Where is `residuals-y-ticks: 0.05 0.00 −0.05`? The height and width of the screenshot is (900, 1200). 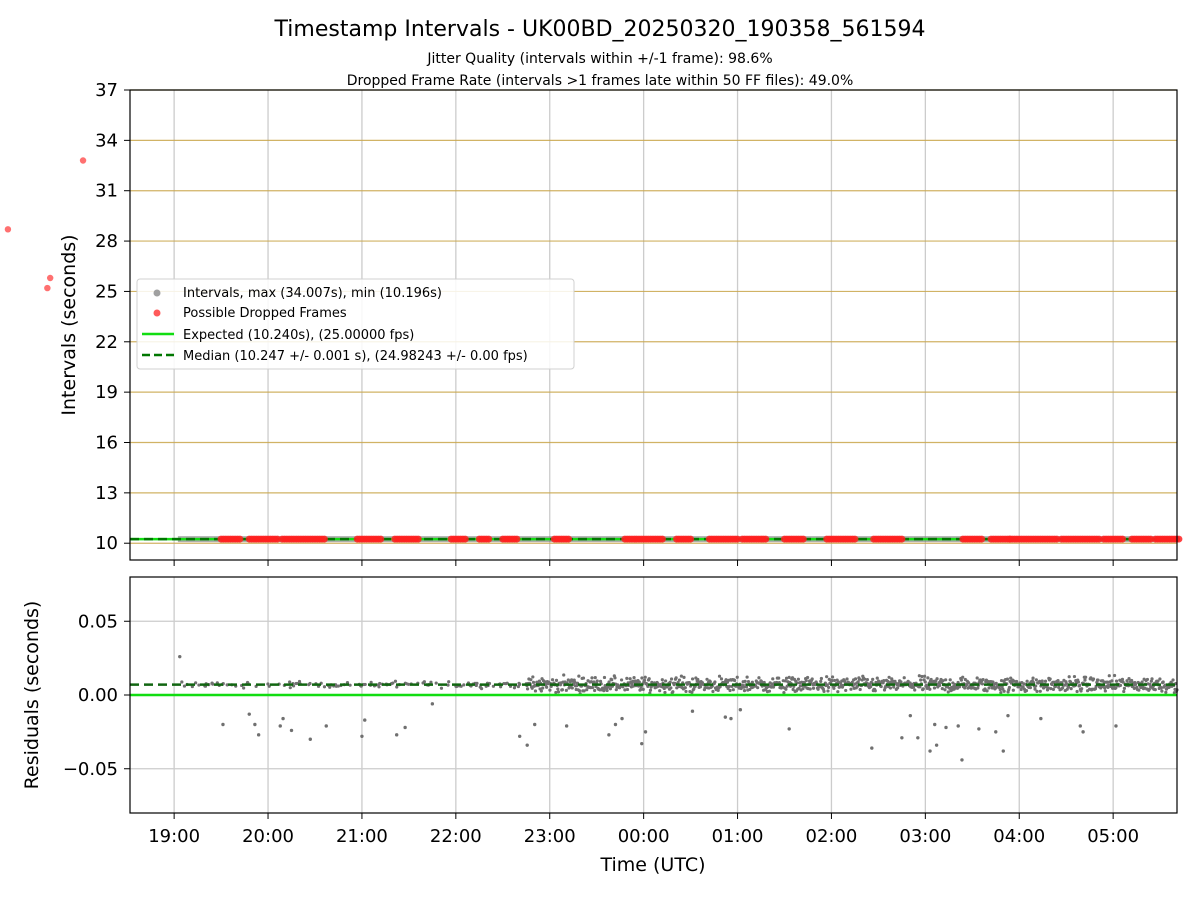
residuals-y-ticks: 0.05 0.00 −0.05 is located at coordinates (96, 695).